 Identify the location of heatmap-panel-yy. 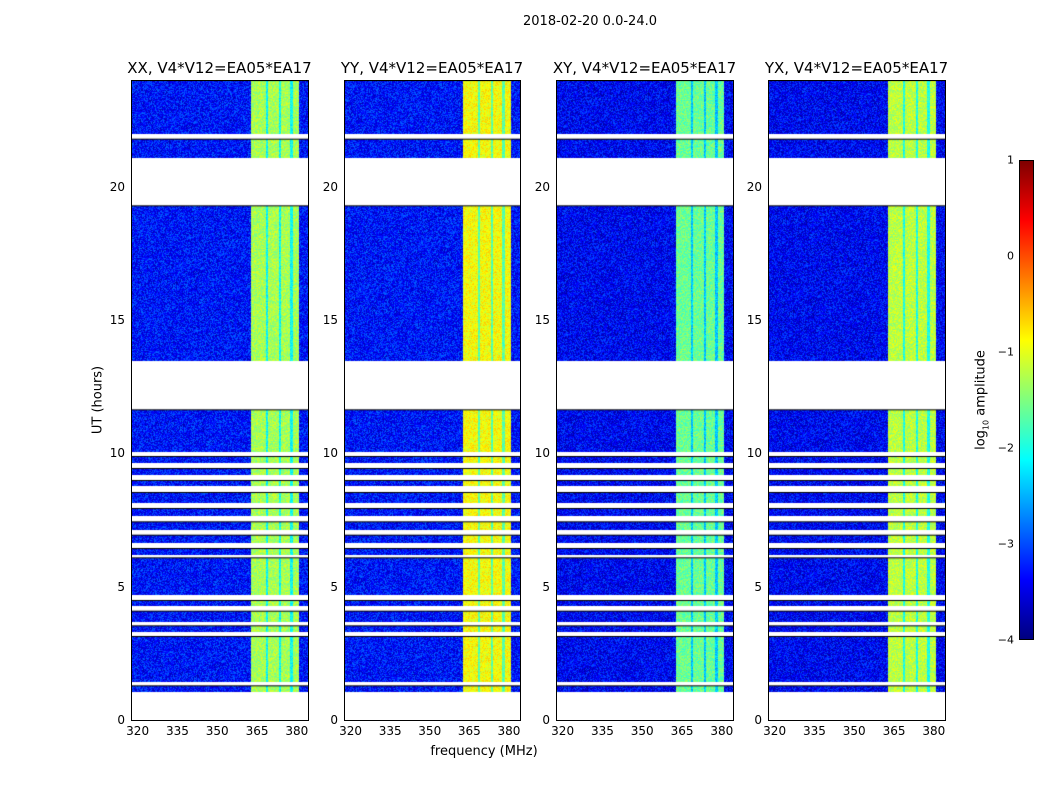
(432, 400).